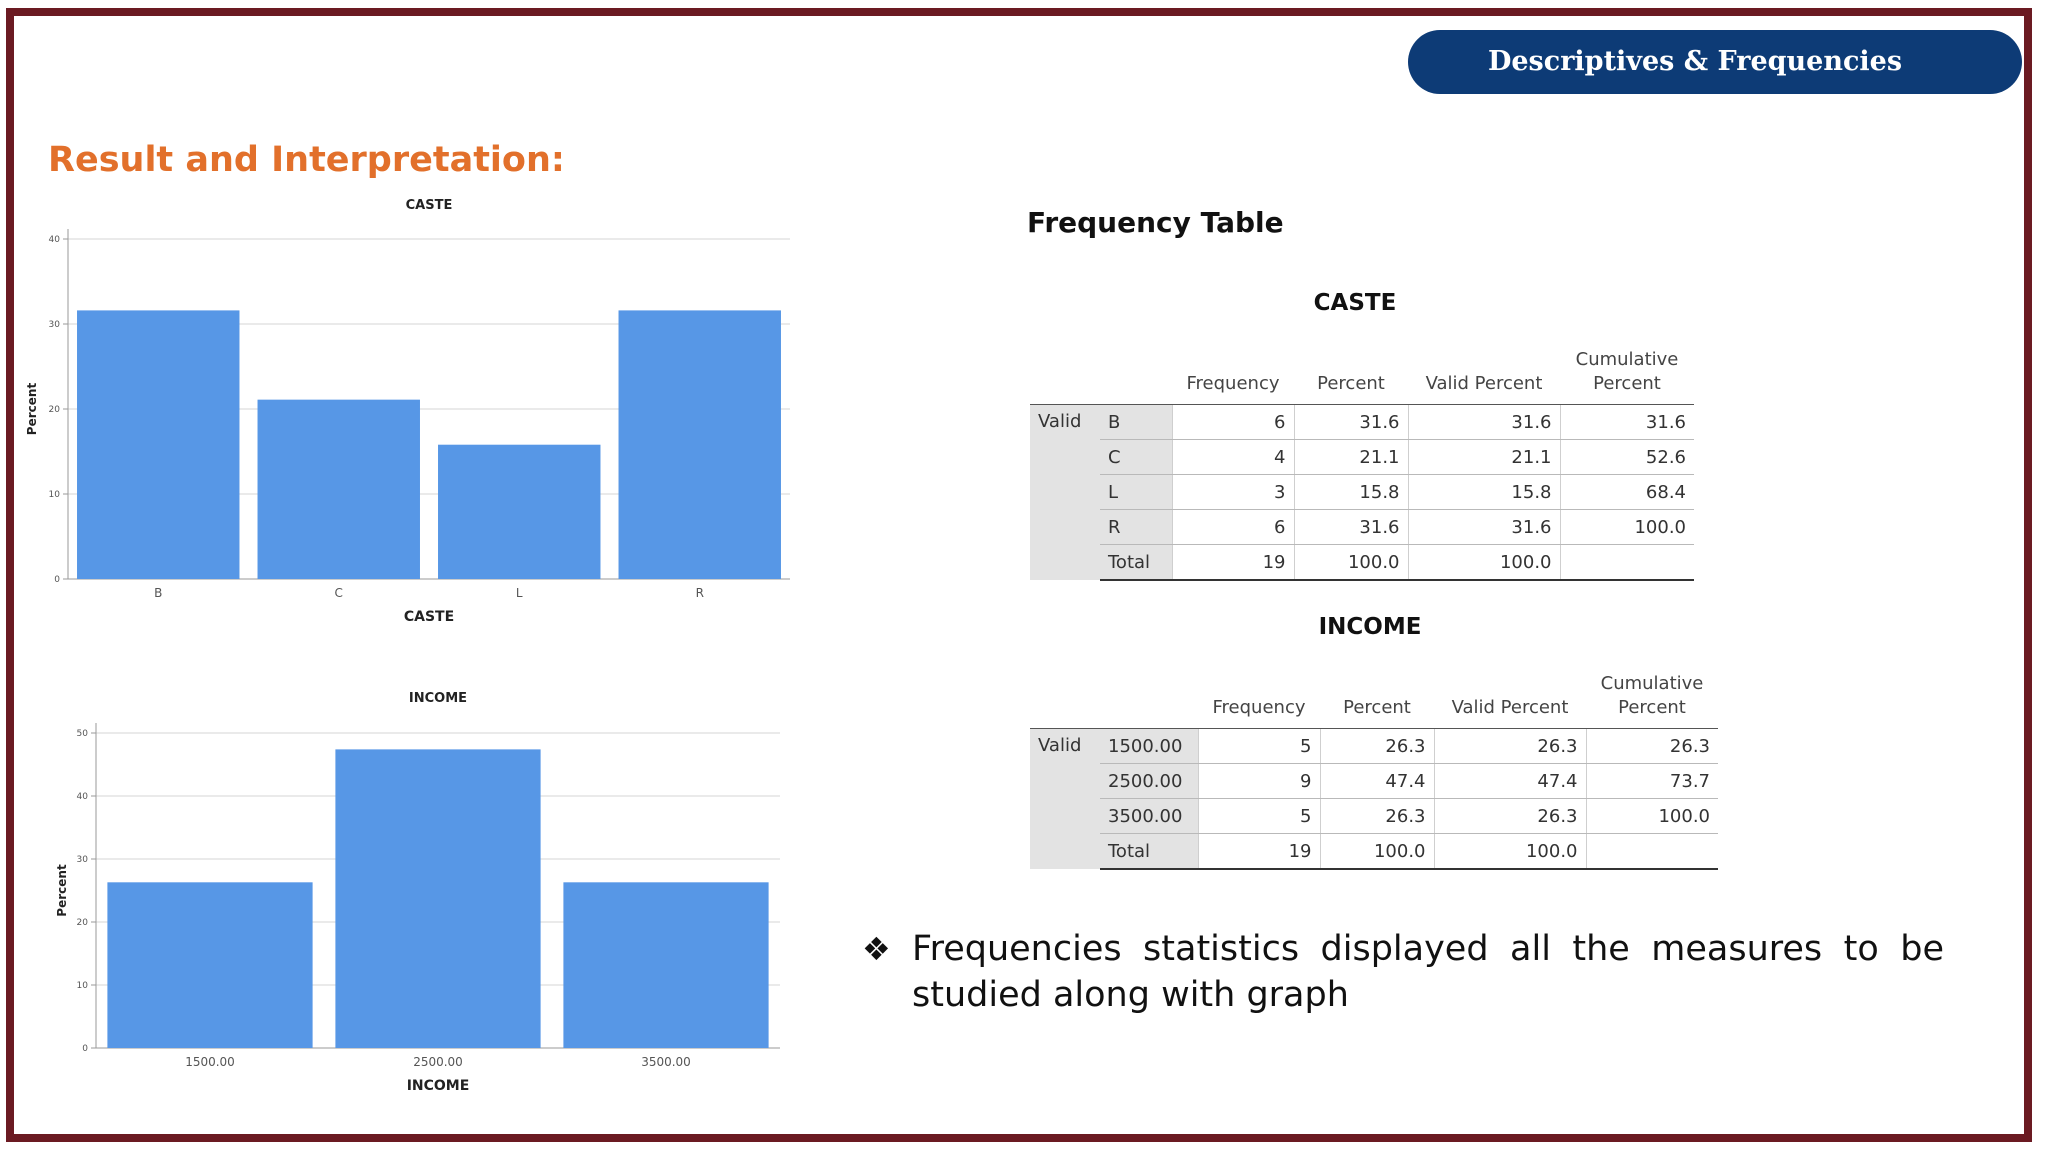 The width and height of the screenshot is (2048, 1152). I want to click on table-row: C 4 21.1 21.1 52.6, so click(1362, 457).